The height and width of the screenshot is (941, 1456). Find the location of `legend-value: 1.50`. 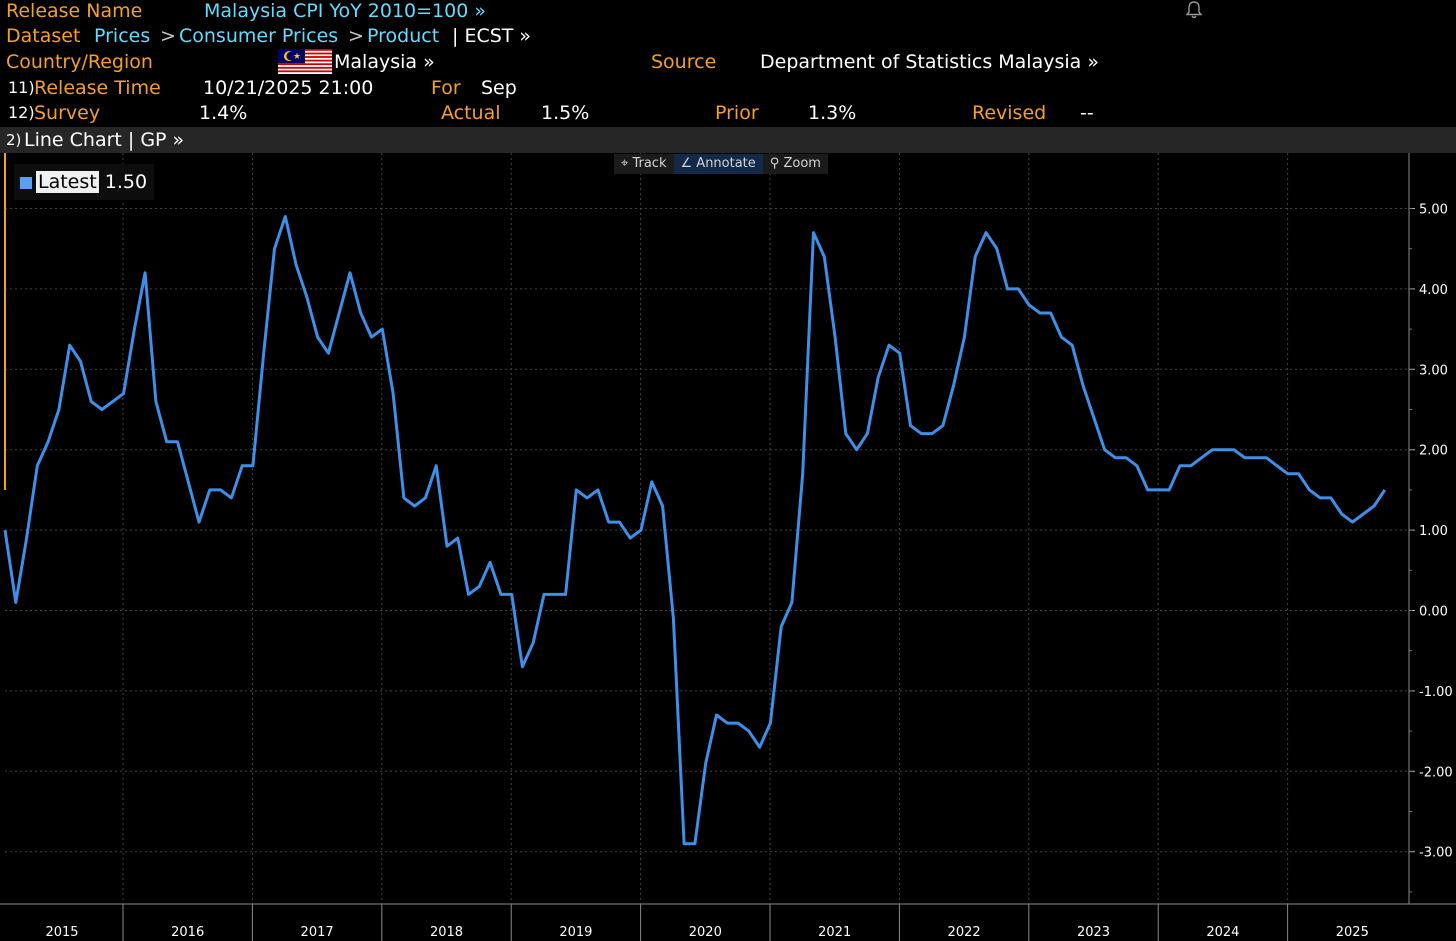

legend-value: 1.50 is located at coordinates (126, 182).